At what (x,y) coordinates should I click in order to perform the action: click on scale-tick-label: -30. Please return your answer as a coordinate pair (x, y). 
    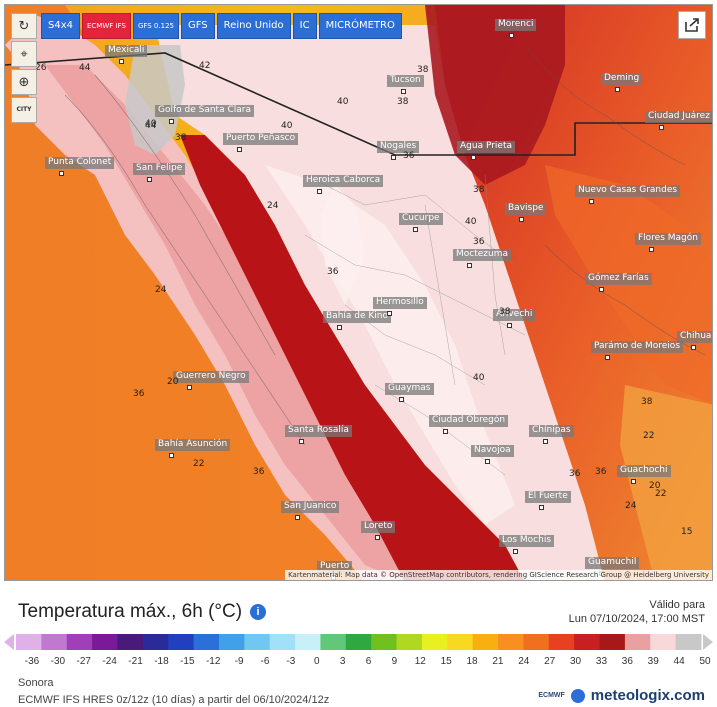
    Looking at the image, I should click on (58, 661).